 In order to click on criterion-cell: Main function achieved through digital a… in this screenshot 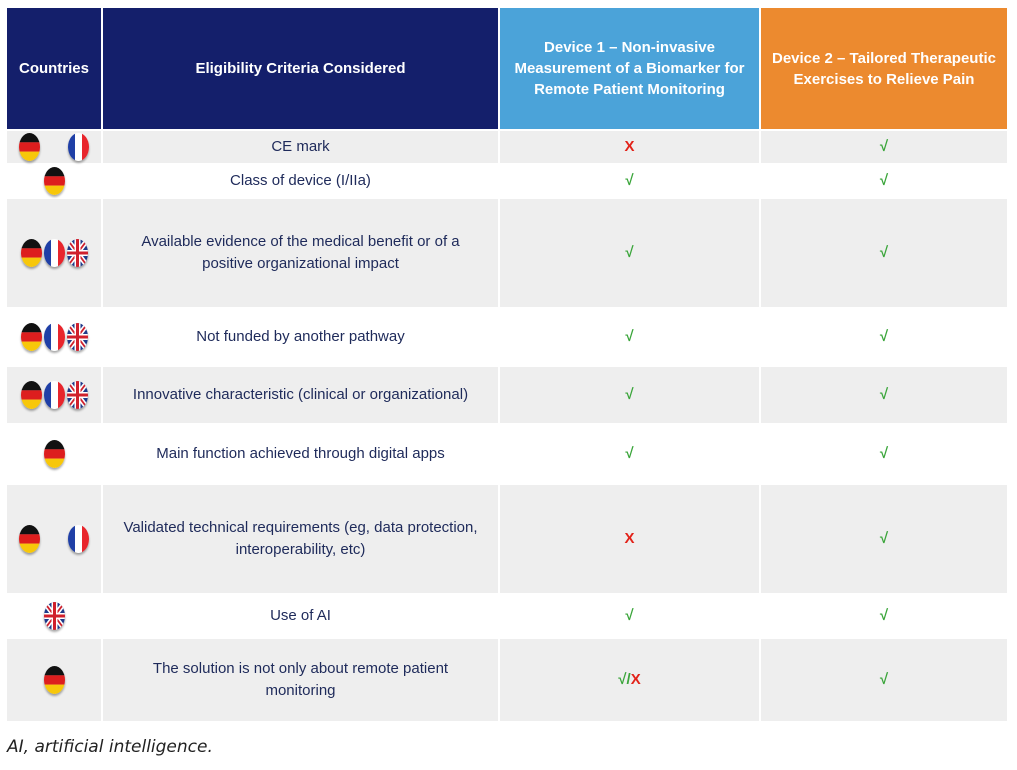, I will do `click(300, 454)`.